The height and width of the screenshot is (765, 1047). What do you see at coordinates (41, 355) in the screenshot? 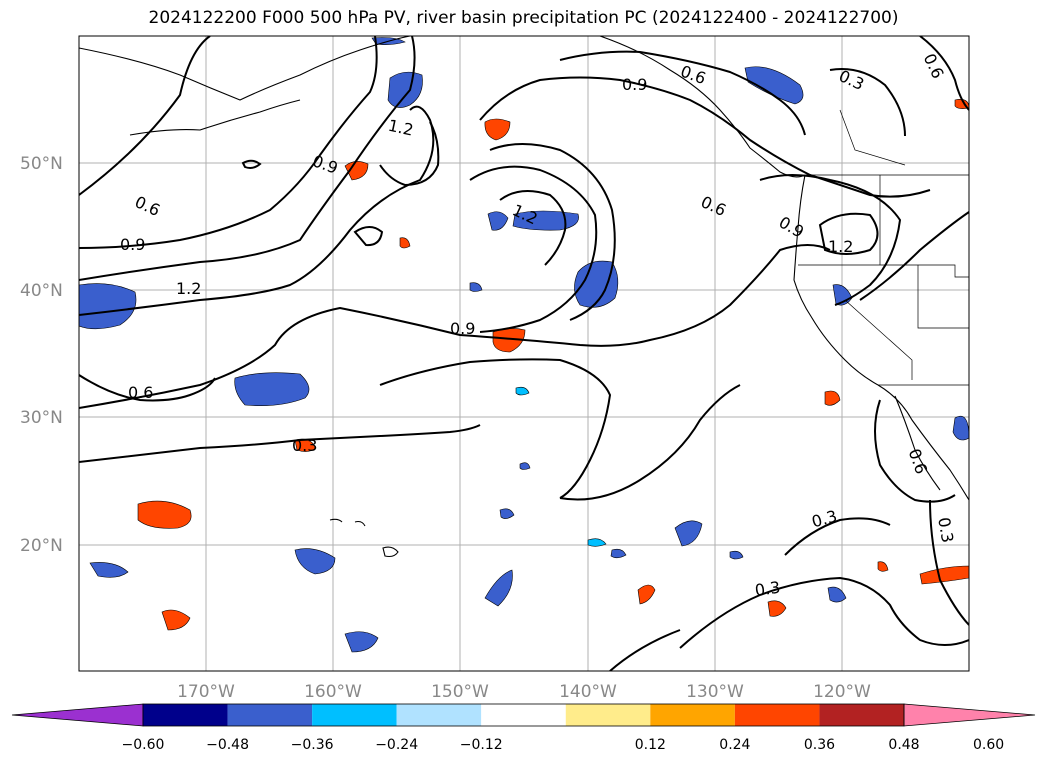
I see `lat-labels: 50°N 40°N 30°N 20°N` at bounding box center [41, 355].